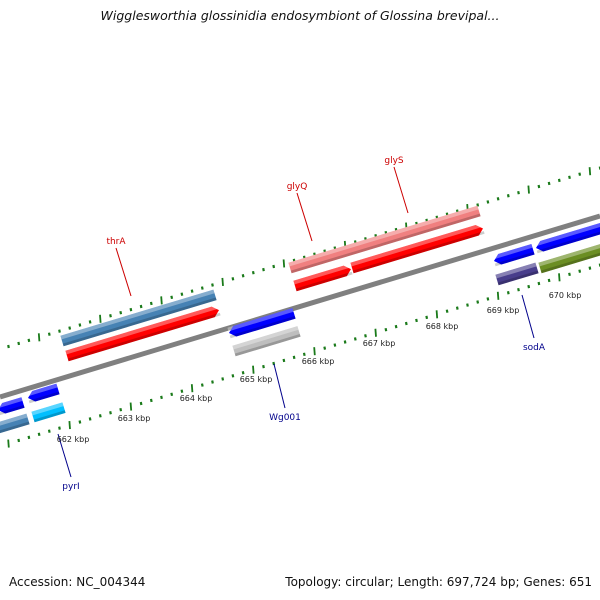 The image size is (600, 600). What do you see at coordinates (116, 242) in the screenshot?
I see `thrA-gene-label: thrA` at bounding box center [116, 242].